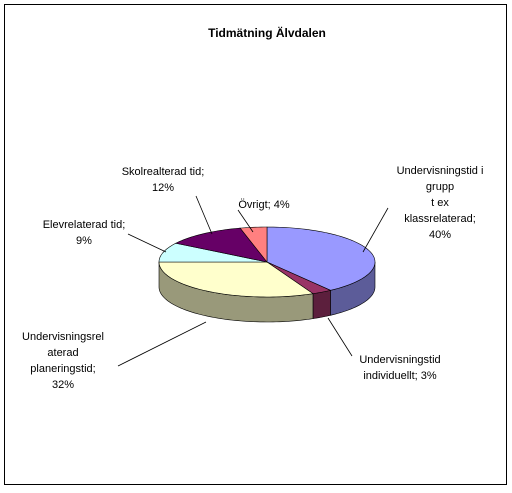  Describe the element at coordinates (399, 368) in the screenshot. I see `data-label: Undervisningstid individuellt; 3%` at that location.